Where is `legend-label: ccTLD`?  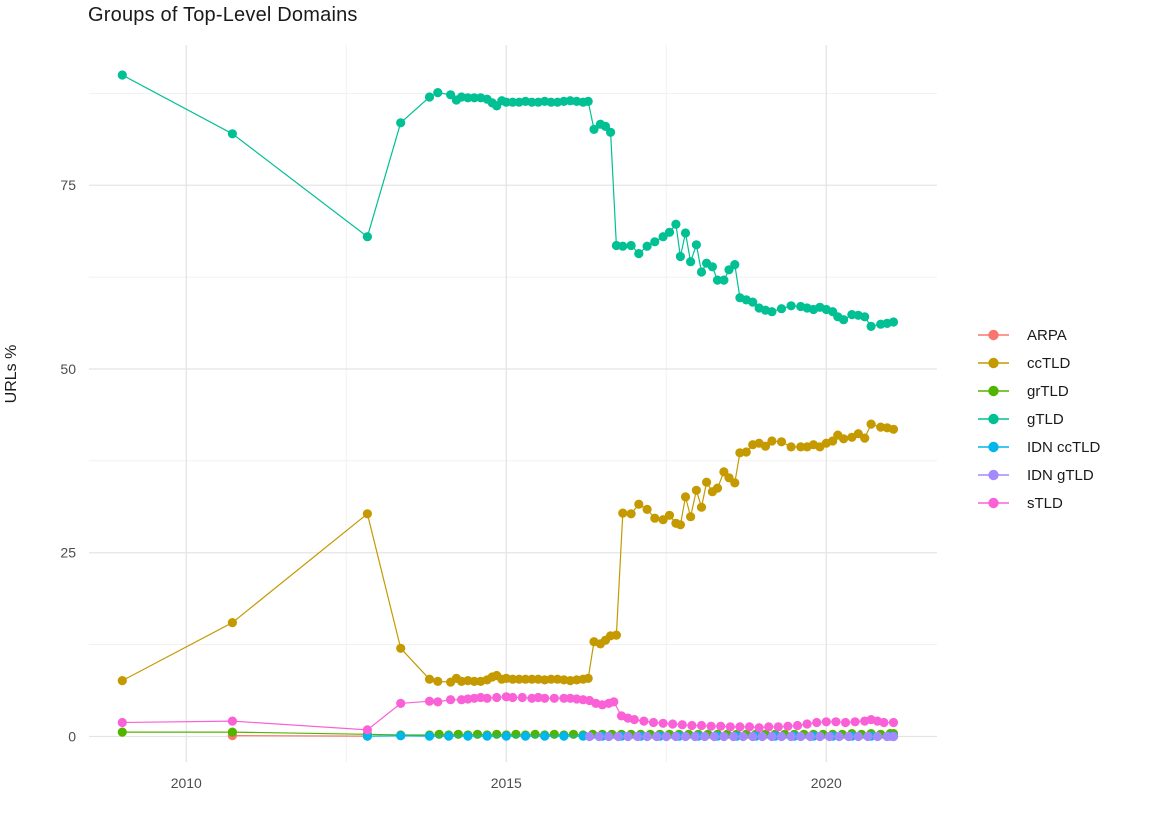 legend-label: ccTLD is located at coordinates (1049, 363).